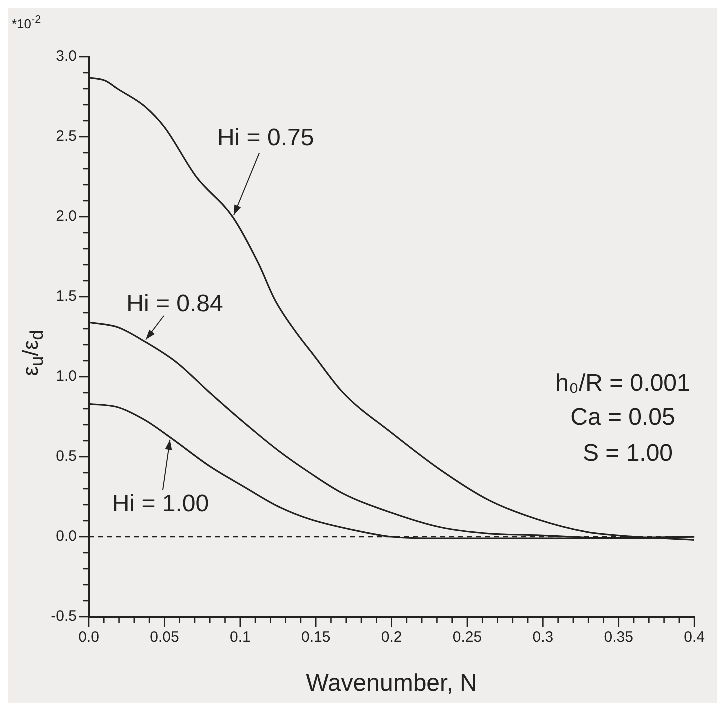 The image size is (725, 703). I want to click on x-tick-label: 0.1, so click(240, 637).